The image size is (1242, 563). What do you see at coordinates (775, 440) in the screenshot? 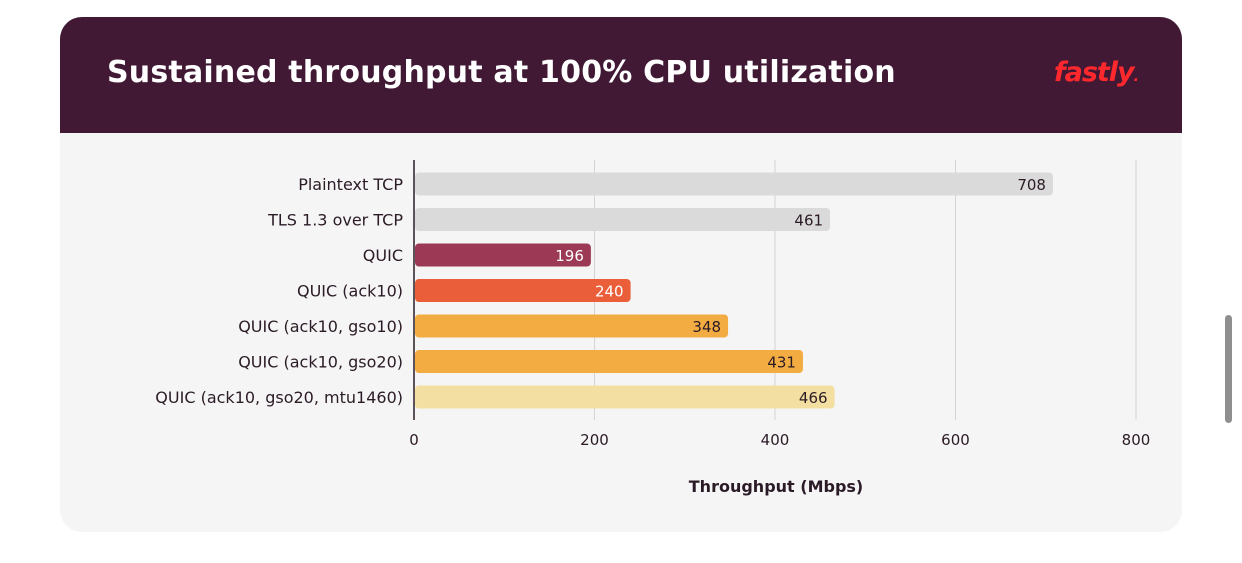
I see `x-tick-label: 400` at bounding box center [775, 440].